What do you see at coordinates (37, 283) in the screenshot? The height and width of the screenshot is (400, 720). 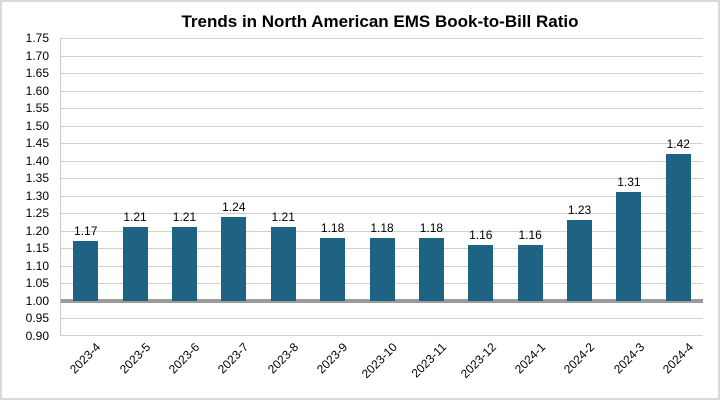 I see `y-tick-label: 1.05` at bounding box center [37, 283].